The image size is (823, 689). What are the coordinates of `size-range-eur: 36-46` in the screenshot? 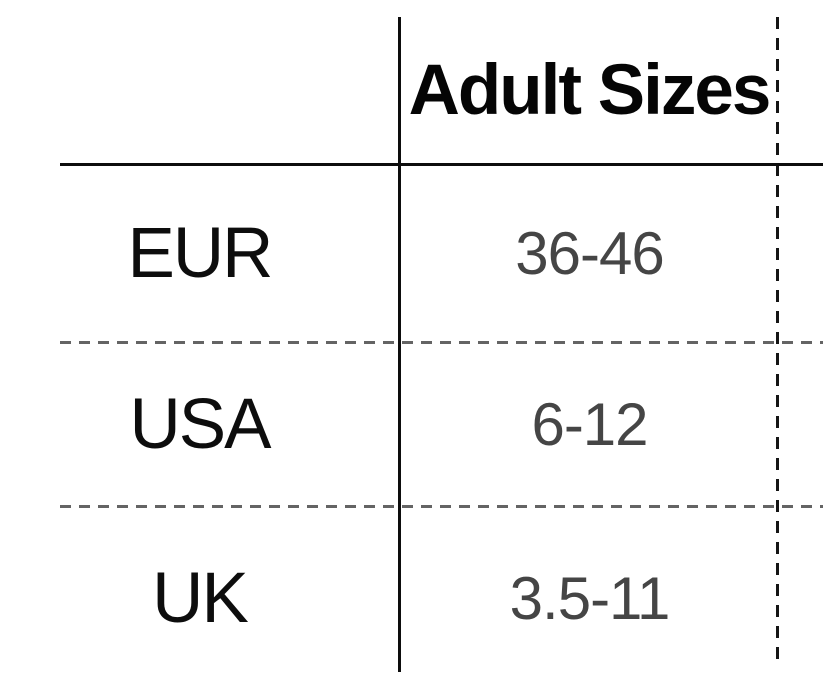 It's located at (589, 253).